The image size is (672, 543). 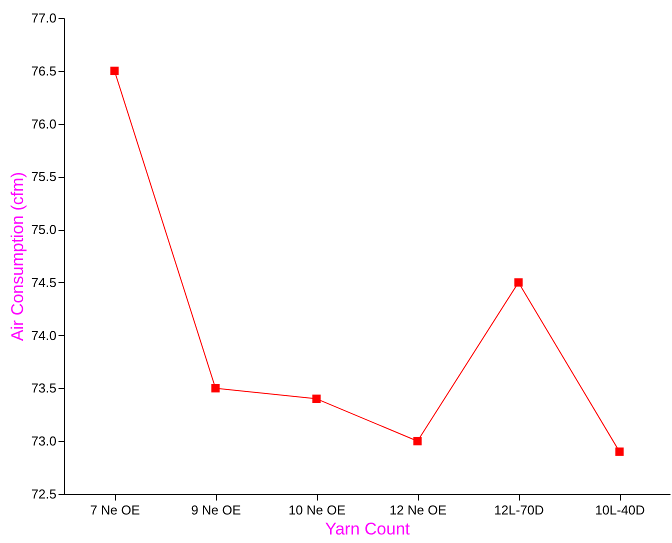 I want to click on x-tick-label: 7 Ne OE, so click(x=115, y=510).